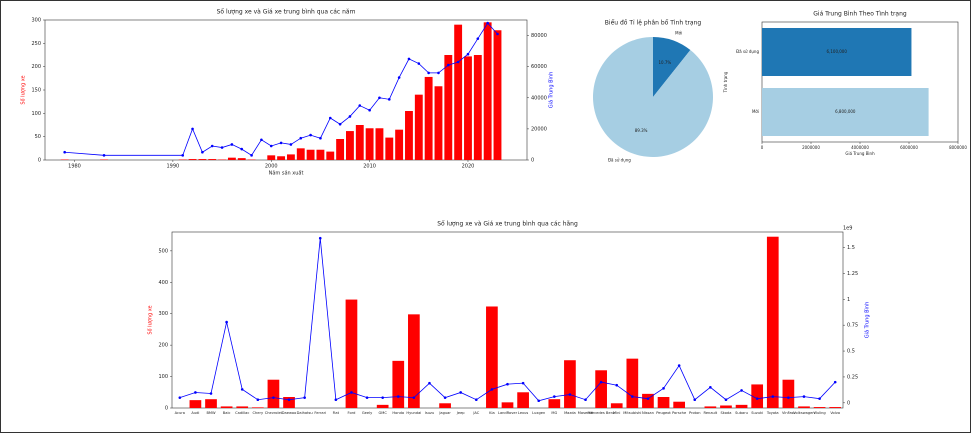 The image size is (971, 433). Describe the element at coordinates (641, 130) in the screenshot. I see `slice-value-label: 89.3%` at that location.